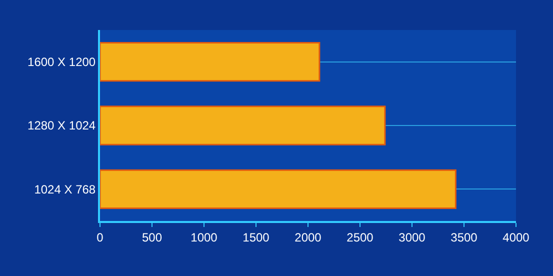 The width and height of the screenshot is (553, 276). I want to click on y-tick-label: 1024 X 768, so click(65, 189).